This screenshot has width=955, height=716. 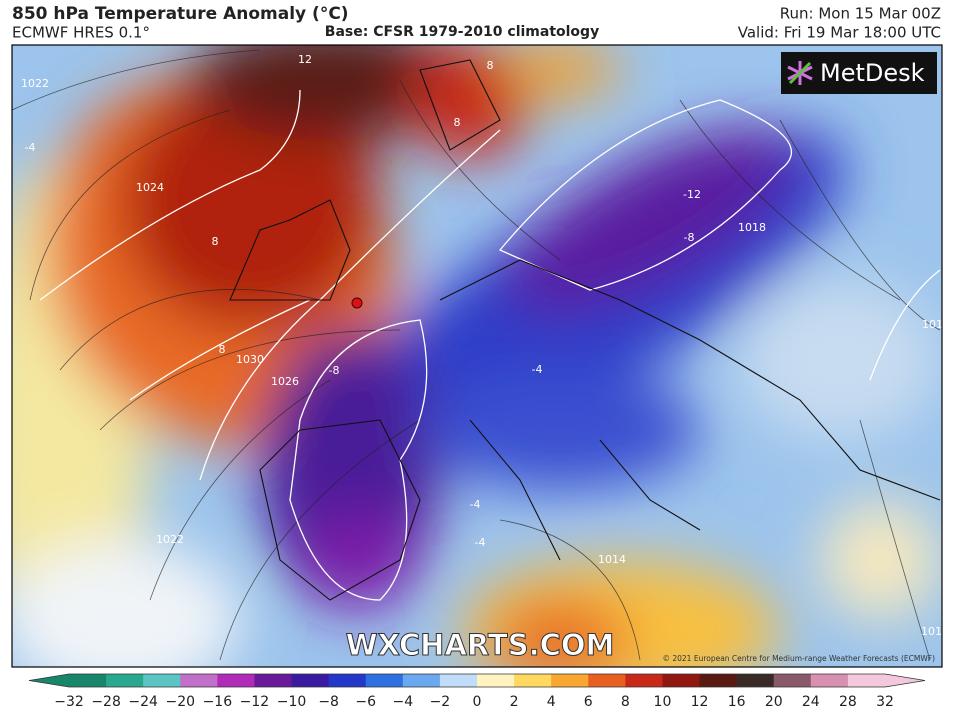 What do you see at coordinates (477, 702) in the screenshot?
I see `colorbar-label: 0` at bounding box center [477, 702].